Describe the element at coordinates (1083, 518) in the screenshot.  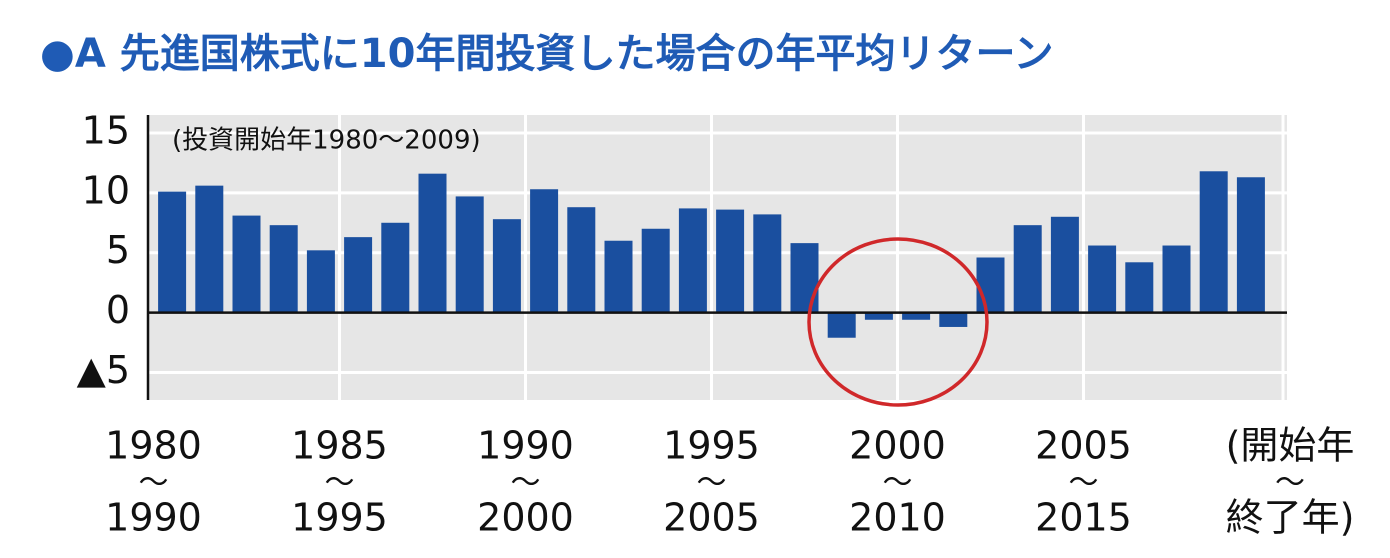
I see `x-tick-label: 2015` at that location.